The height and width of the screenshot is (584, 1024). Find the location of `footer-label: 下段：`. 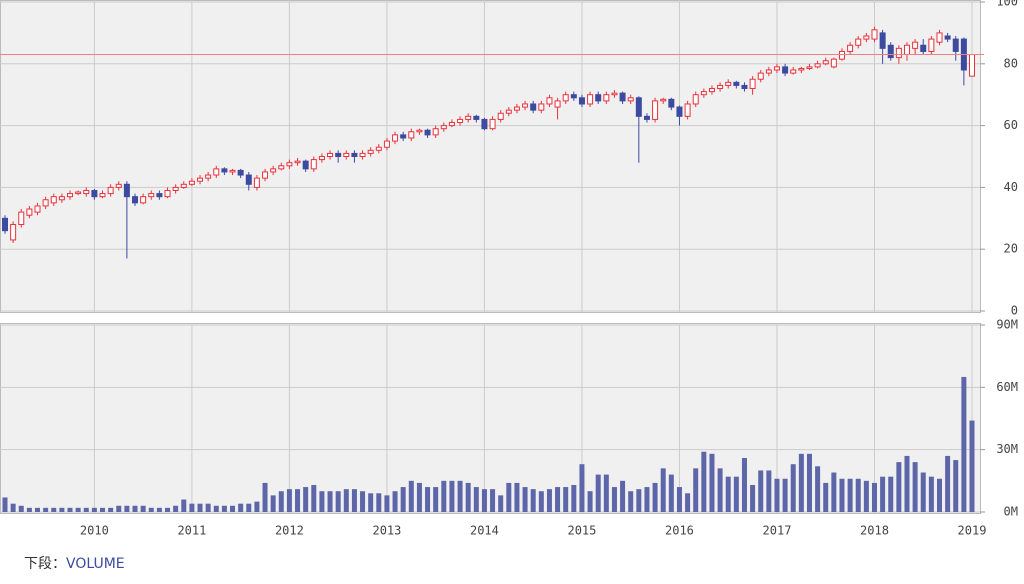

footer-label: 下段： is located at coordinates (45, 564).